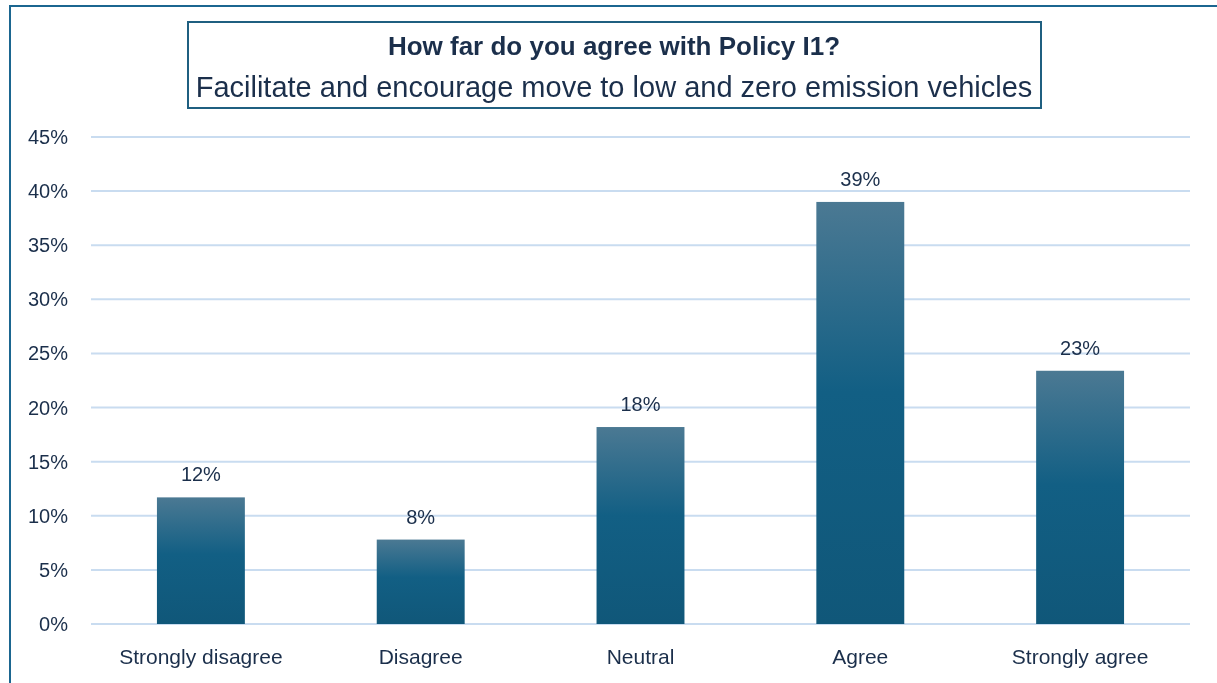  What do you see at coordinates (614, 87) in the screenshot?
I see `chart-subtitle: Facilitate and encourage move to low and zero emission vehicles` at bounding box center [614, 87].